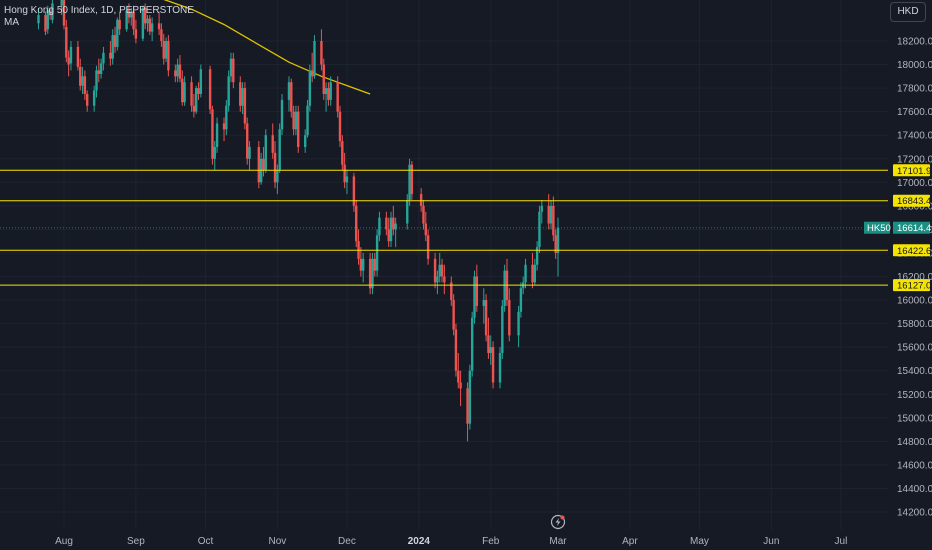  Describe the element at coordinates (451, 541) in the screenshot. I see `time-axis: Aug Sep Oct Nov Dec 2024 Feb Mar Apr May Jun Jul` at that location.